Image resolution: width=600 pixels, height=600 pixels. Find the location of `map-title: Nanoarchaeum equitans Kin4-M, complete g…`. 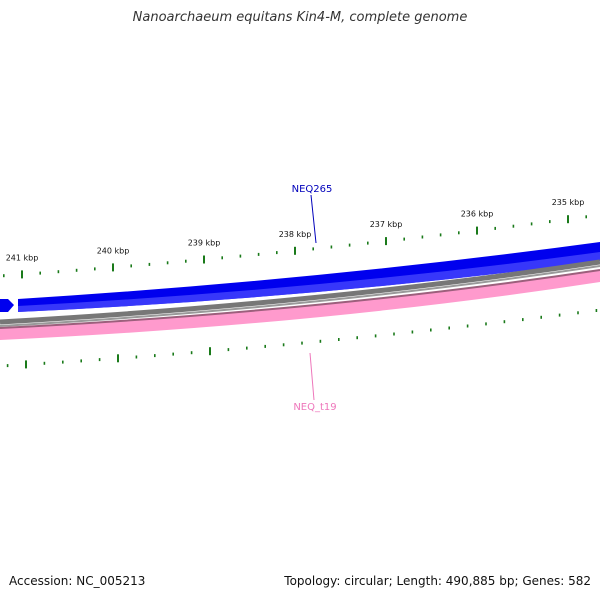

map-title: Nanoarchaeum equitans Kin4-M, complete g… is located at coordinates (300, 17).